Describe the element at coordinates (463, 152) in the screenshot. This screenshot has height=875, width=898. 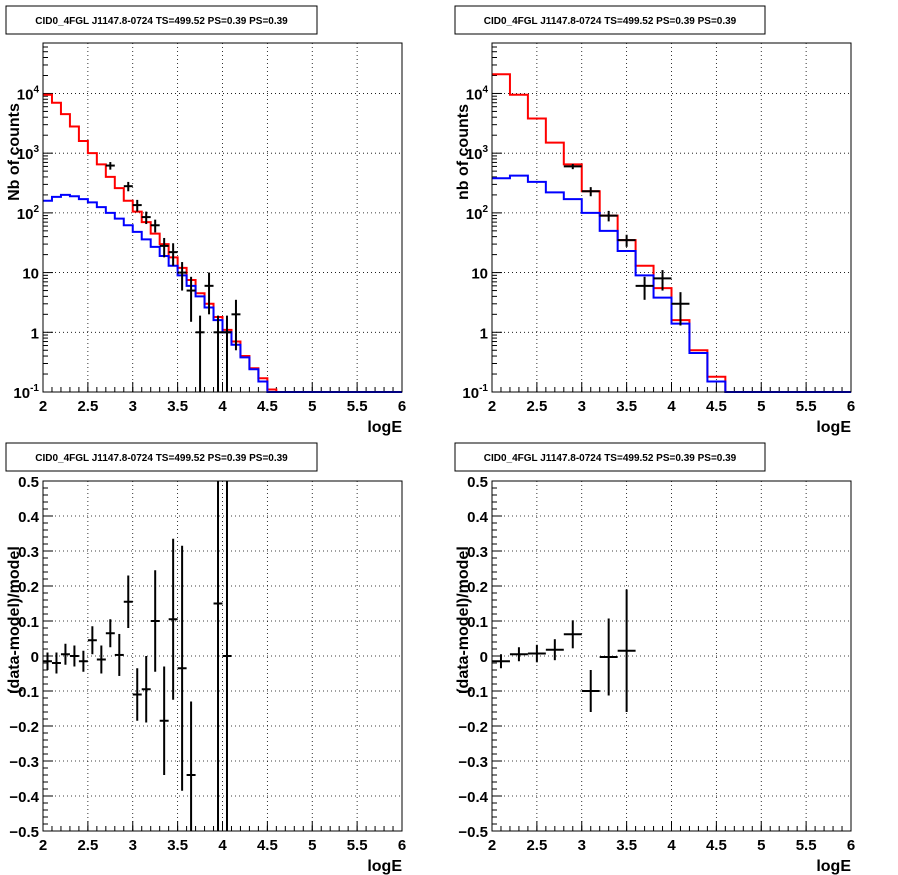
I see `y-axis-label: nb of counts` at that location.